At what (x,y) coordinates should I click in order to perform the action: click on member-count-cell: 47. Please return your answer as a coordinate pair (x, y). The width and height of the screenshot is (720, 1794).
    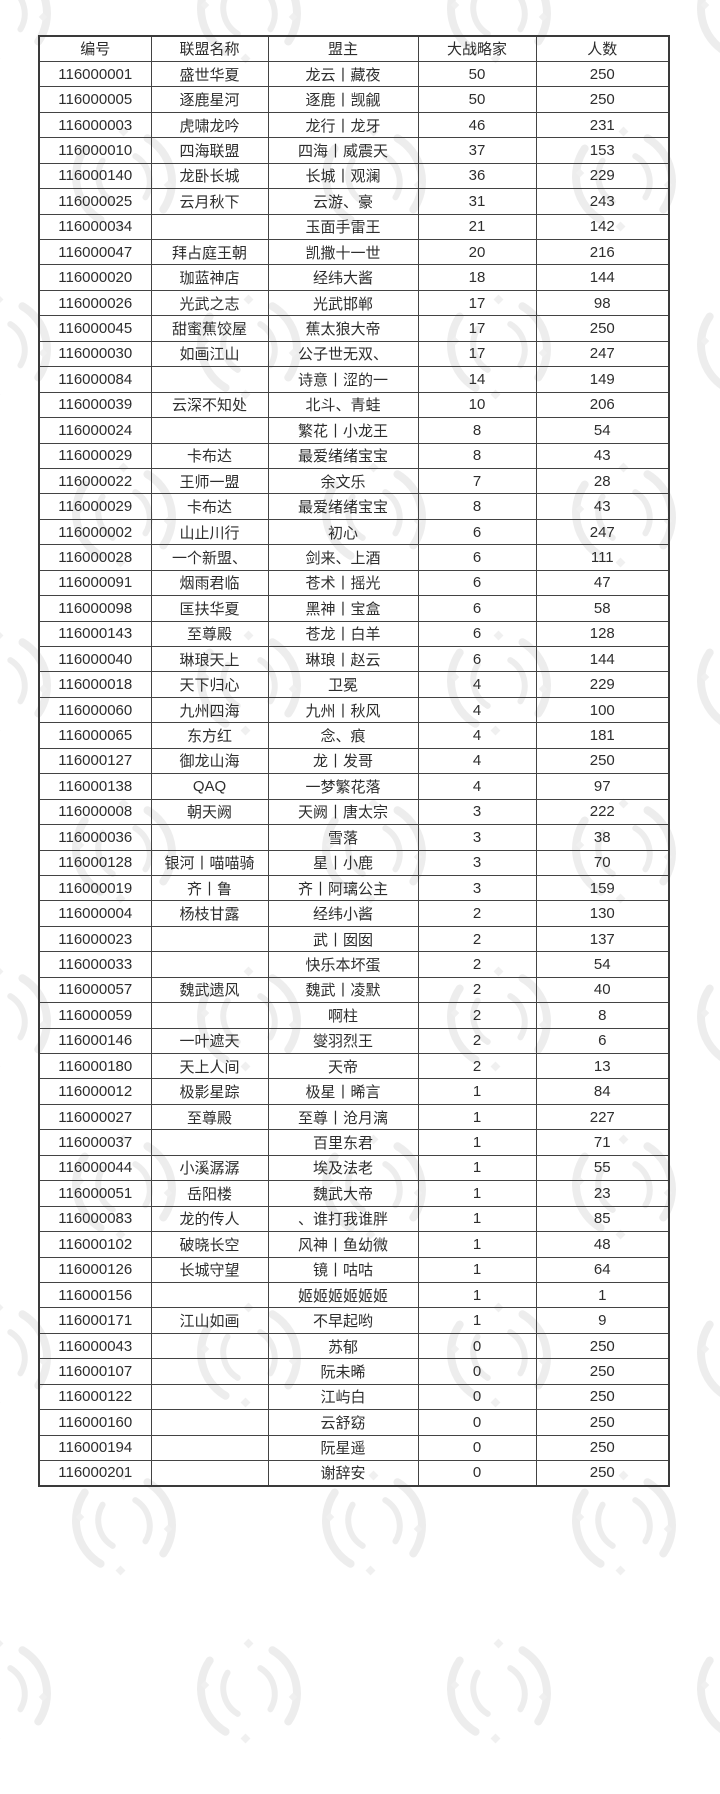
    Looking at the image, I should click on (602, 583).